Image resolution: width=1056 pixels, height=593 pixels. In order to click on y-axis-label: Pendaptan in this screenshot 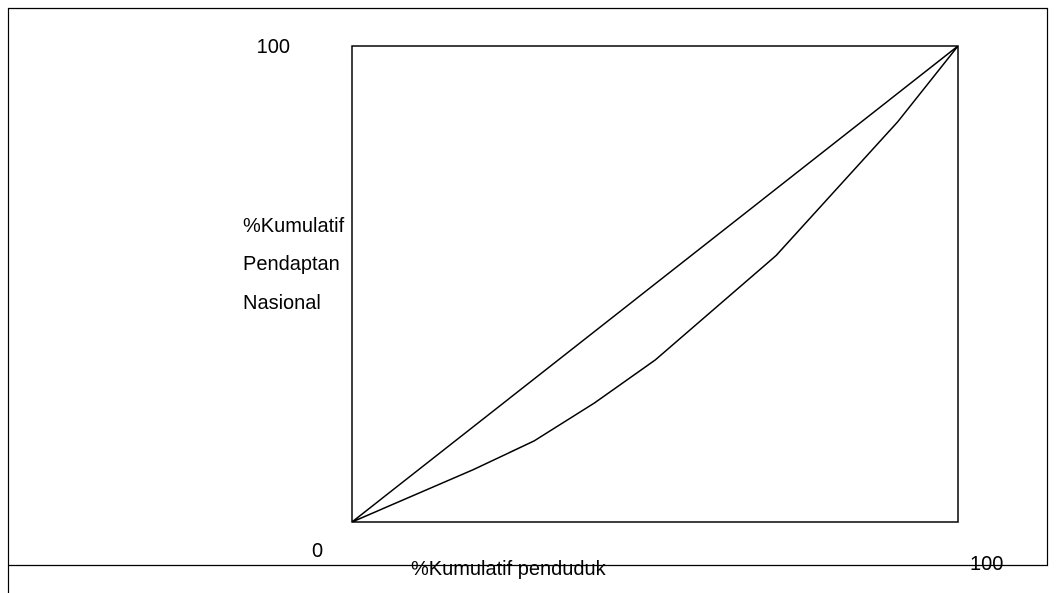, I will do `click(291, 264)`.